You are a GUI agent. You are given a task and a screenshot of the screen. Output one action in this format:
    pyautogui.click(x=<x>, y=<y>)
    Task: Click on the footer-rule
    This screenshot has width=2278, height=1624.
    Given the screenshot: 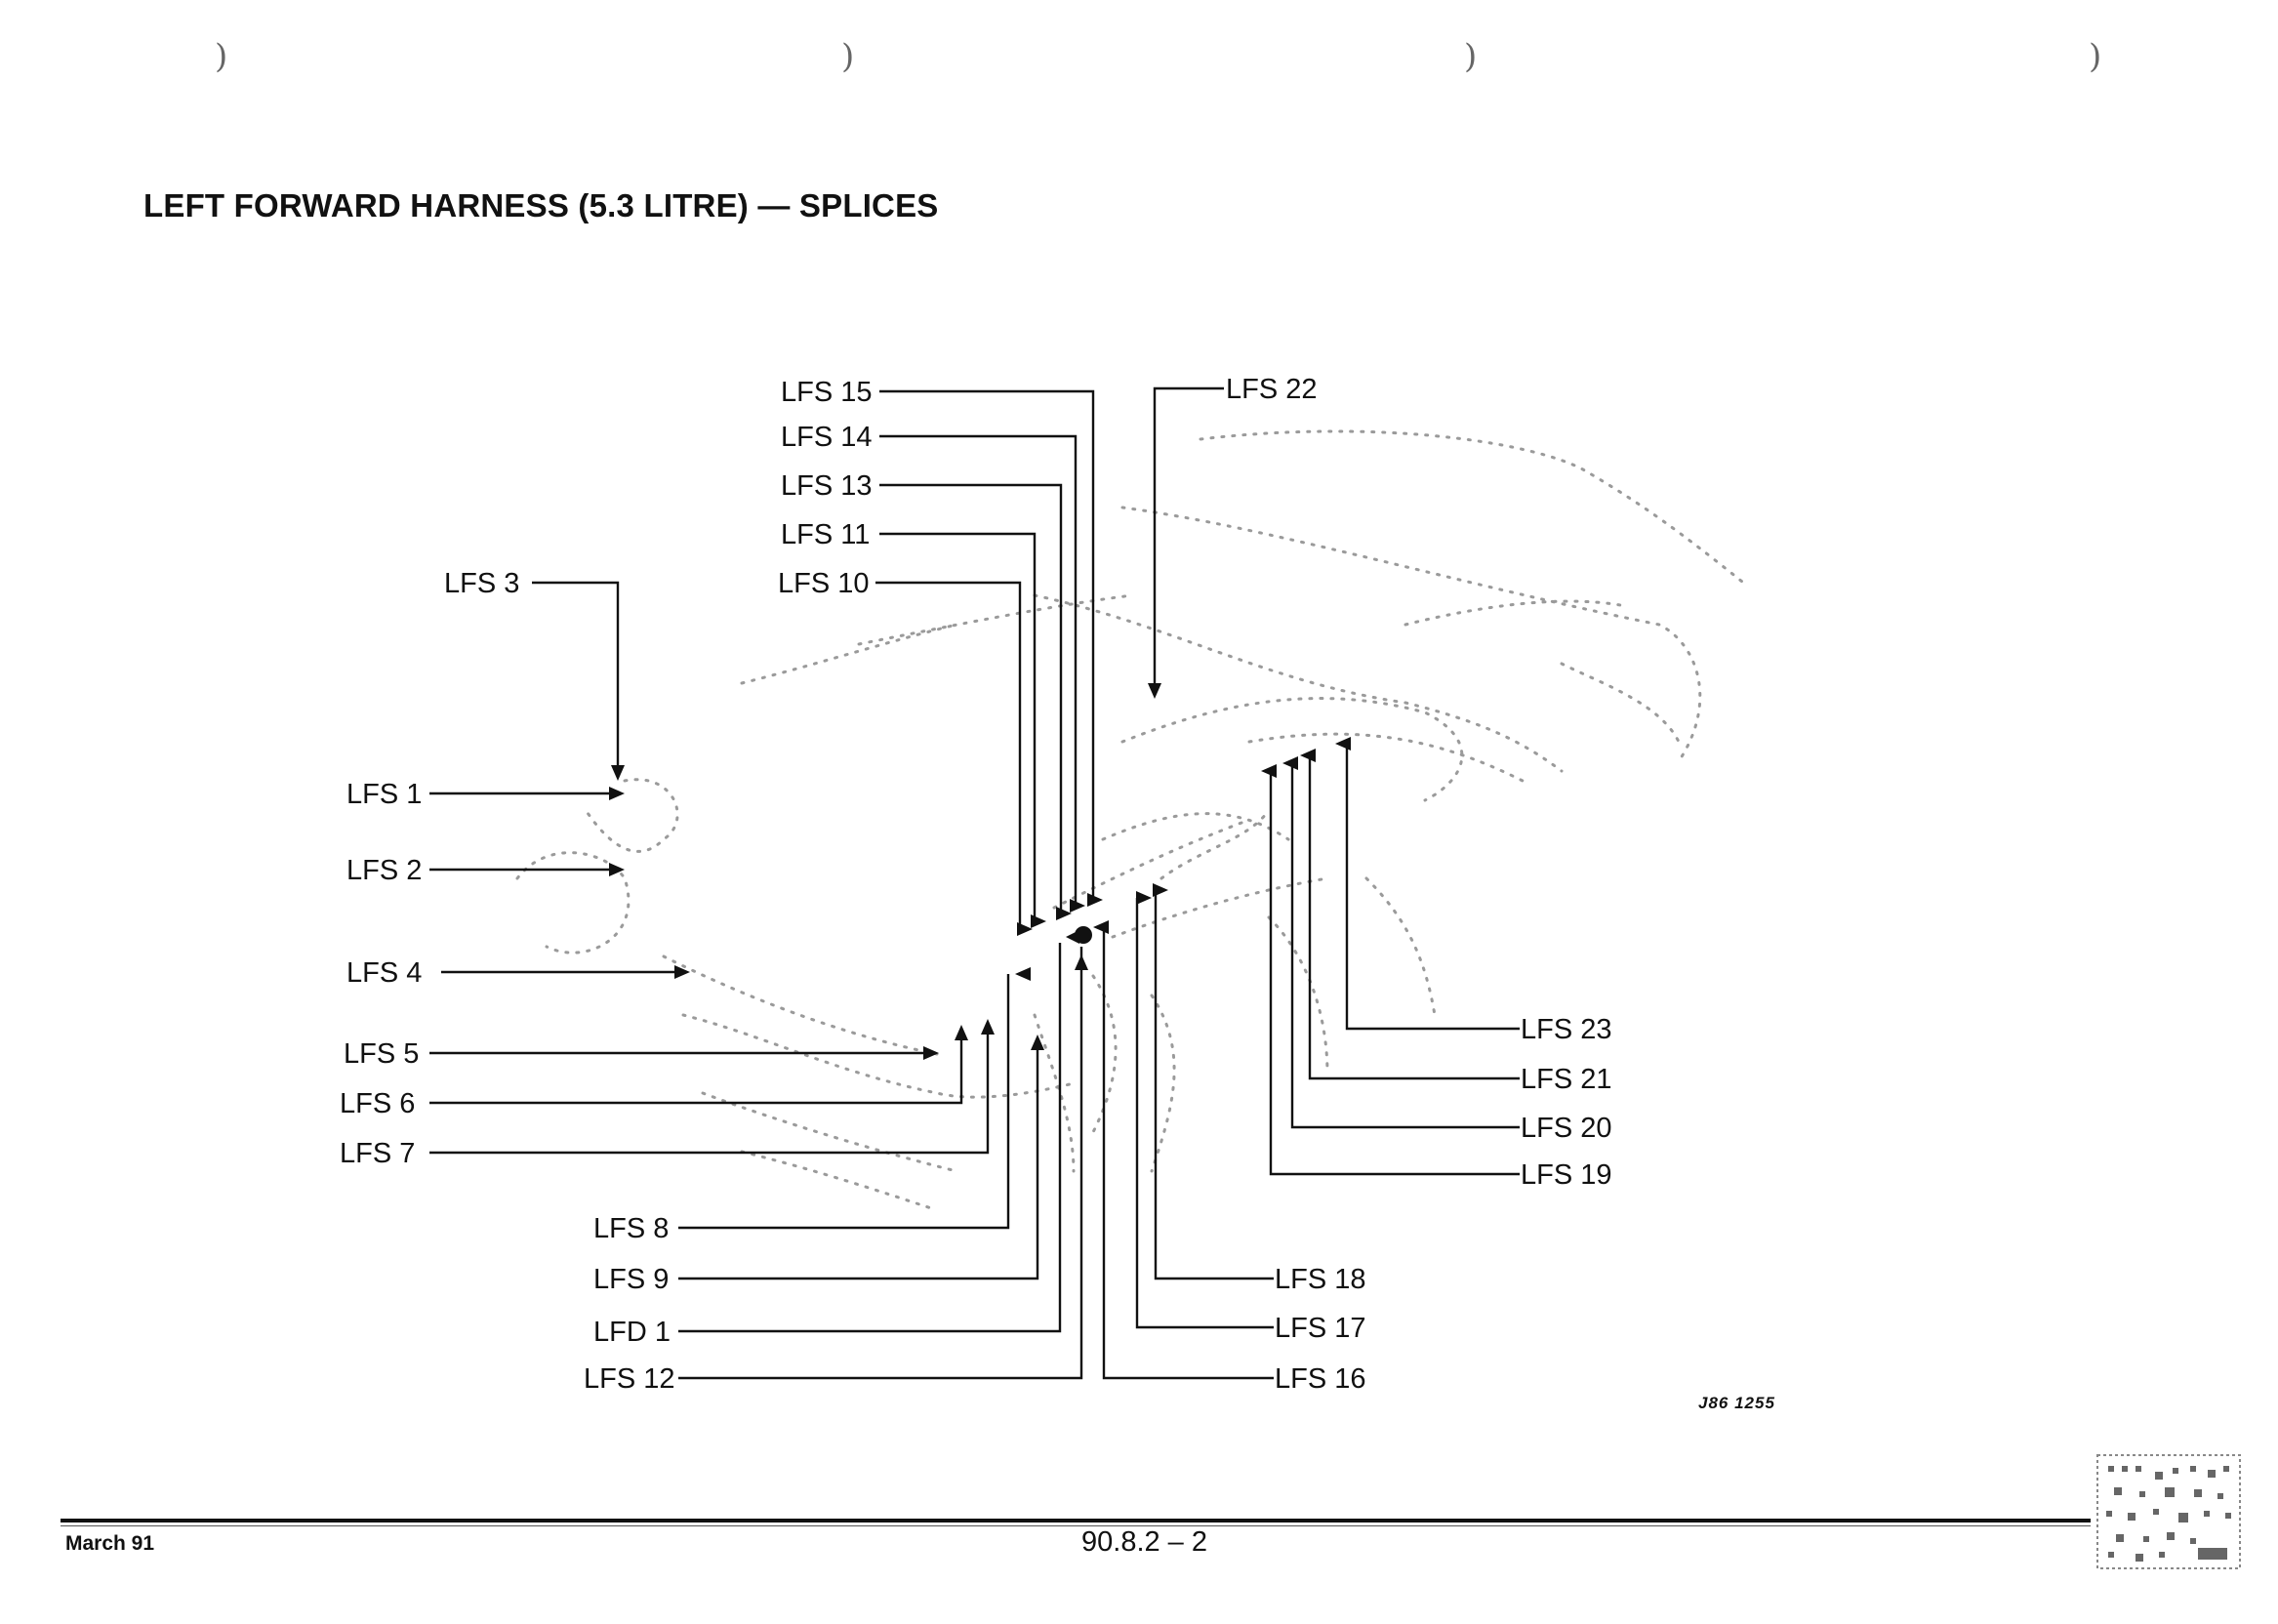 What is the action you would take?
    pyautogui.click(x=1076, y=1521)
    